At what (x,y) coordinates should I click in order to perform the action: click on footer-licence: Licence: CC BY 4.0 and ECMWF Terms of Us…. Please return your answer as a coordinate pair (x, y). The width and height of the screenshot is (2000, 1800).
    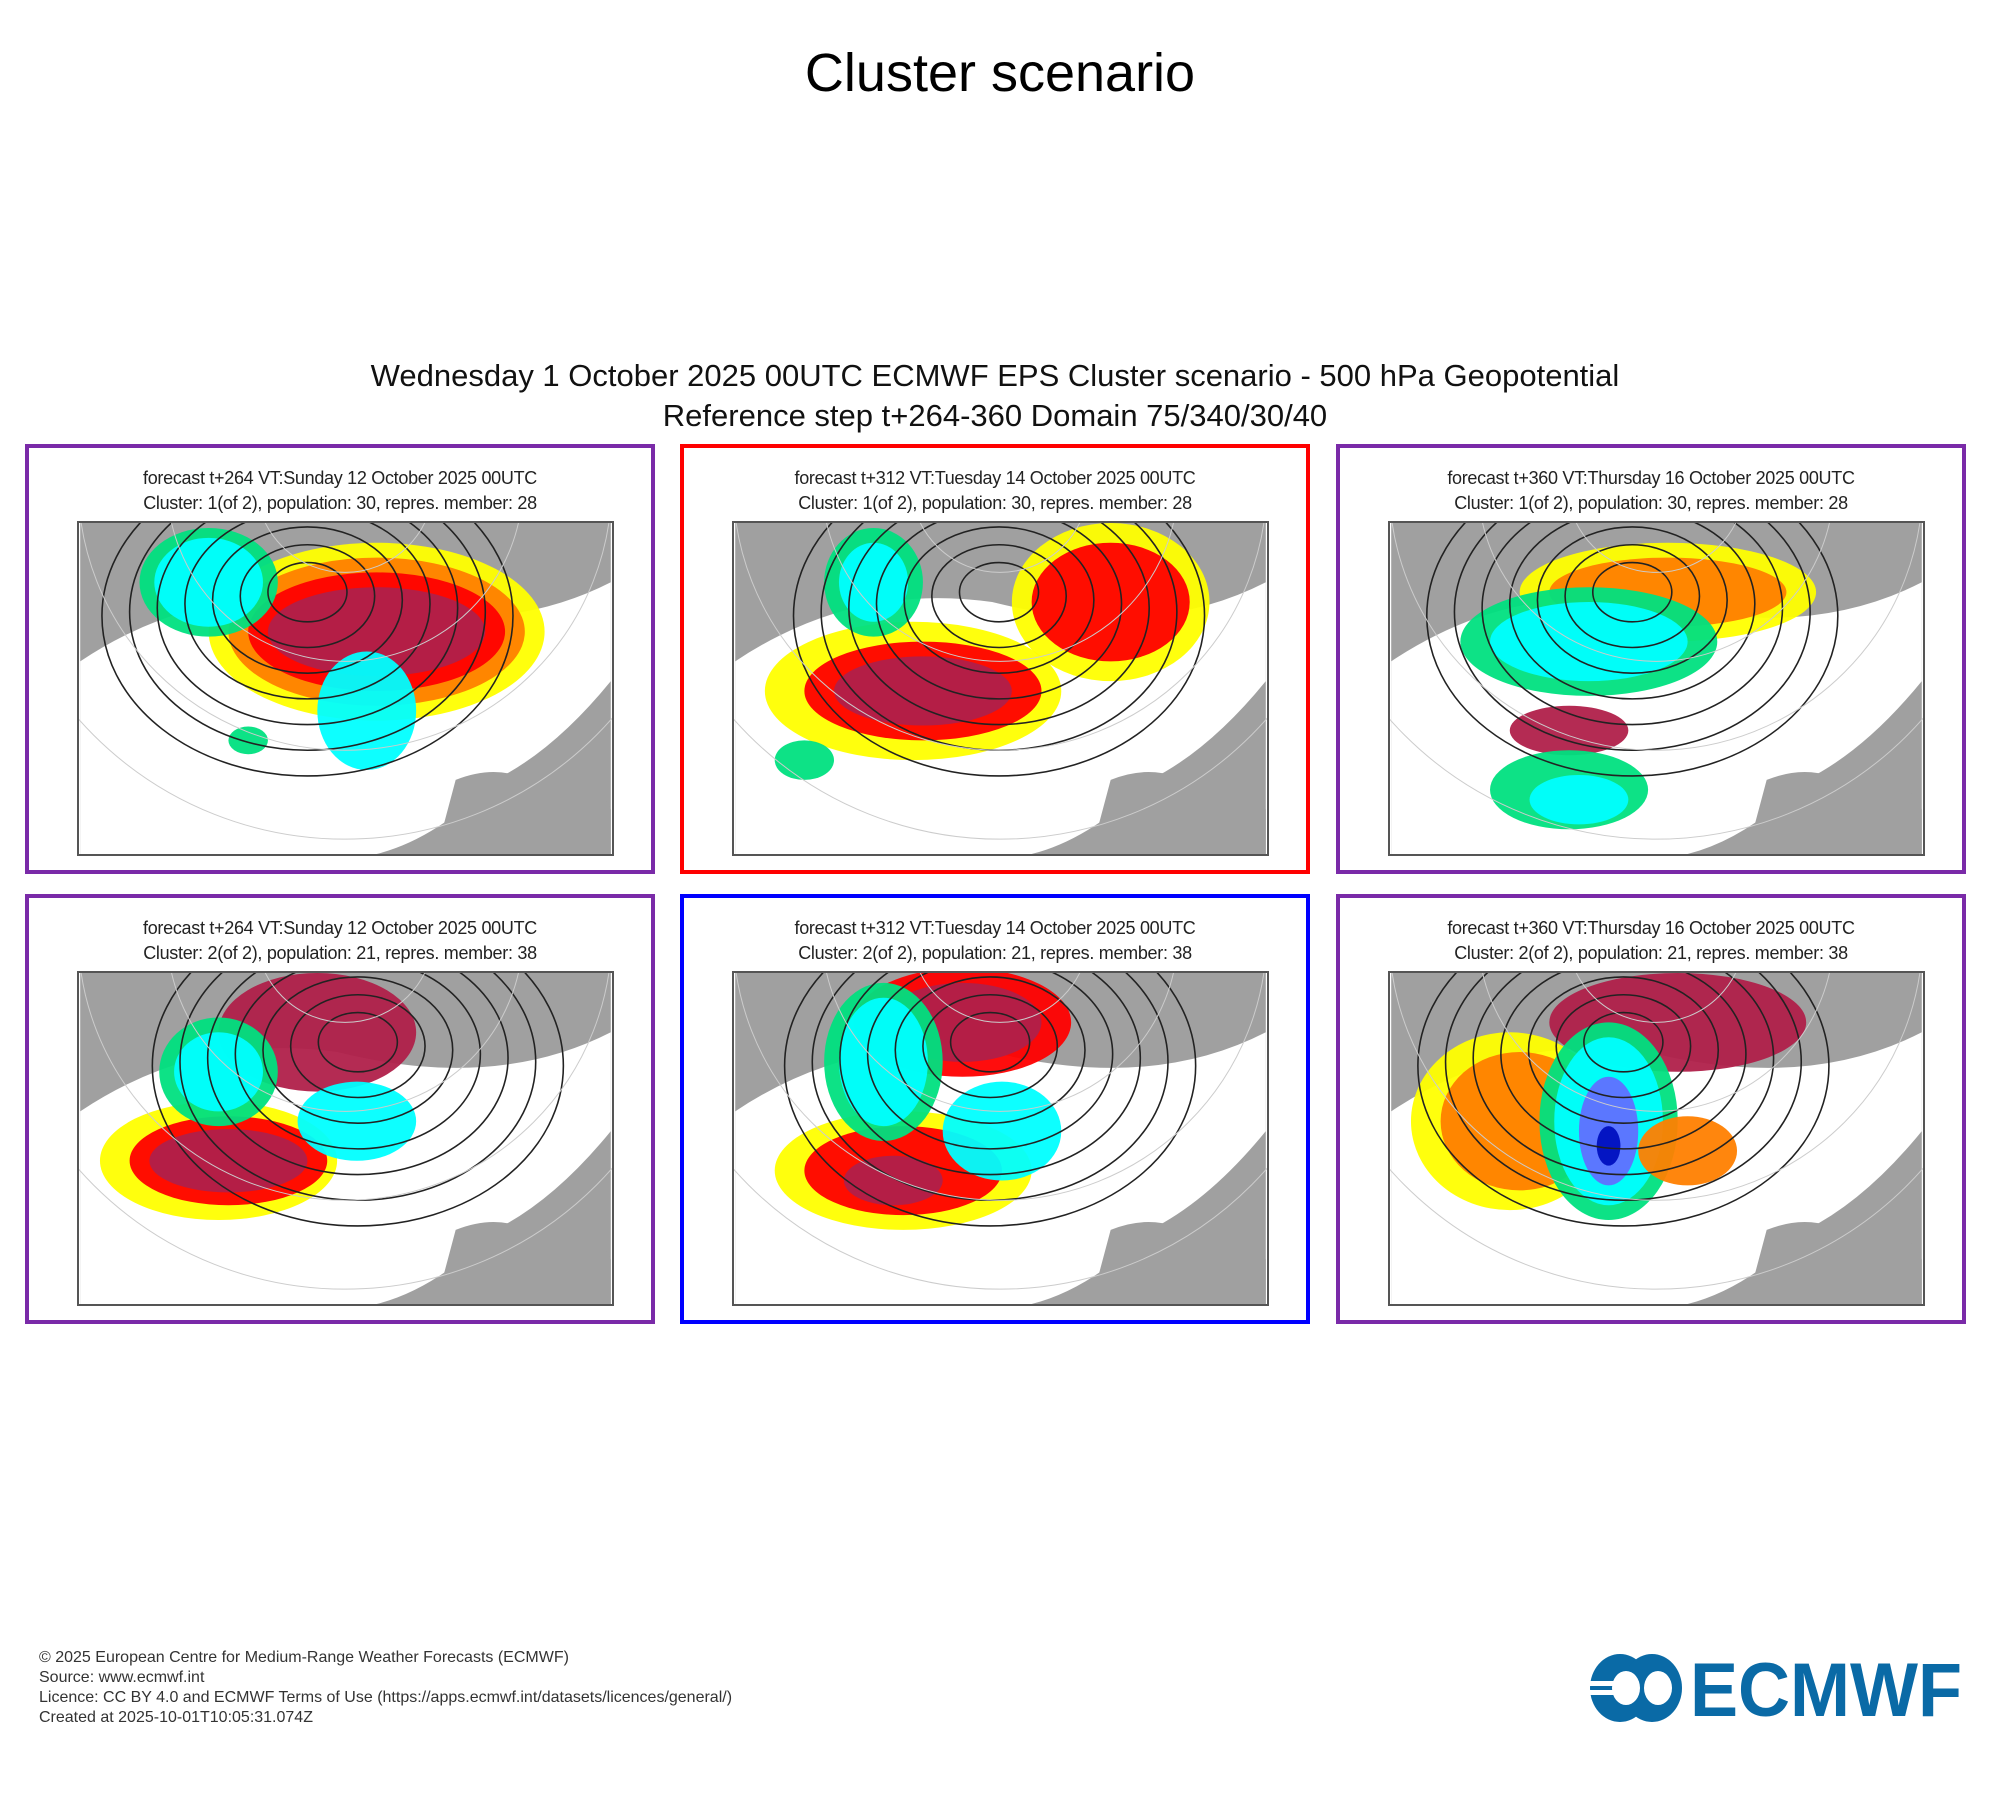
    Looking at the image, I should click on (386, 1697).